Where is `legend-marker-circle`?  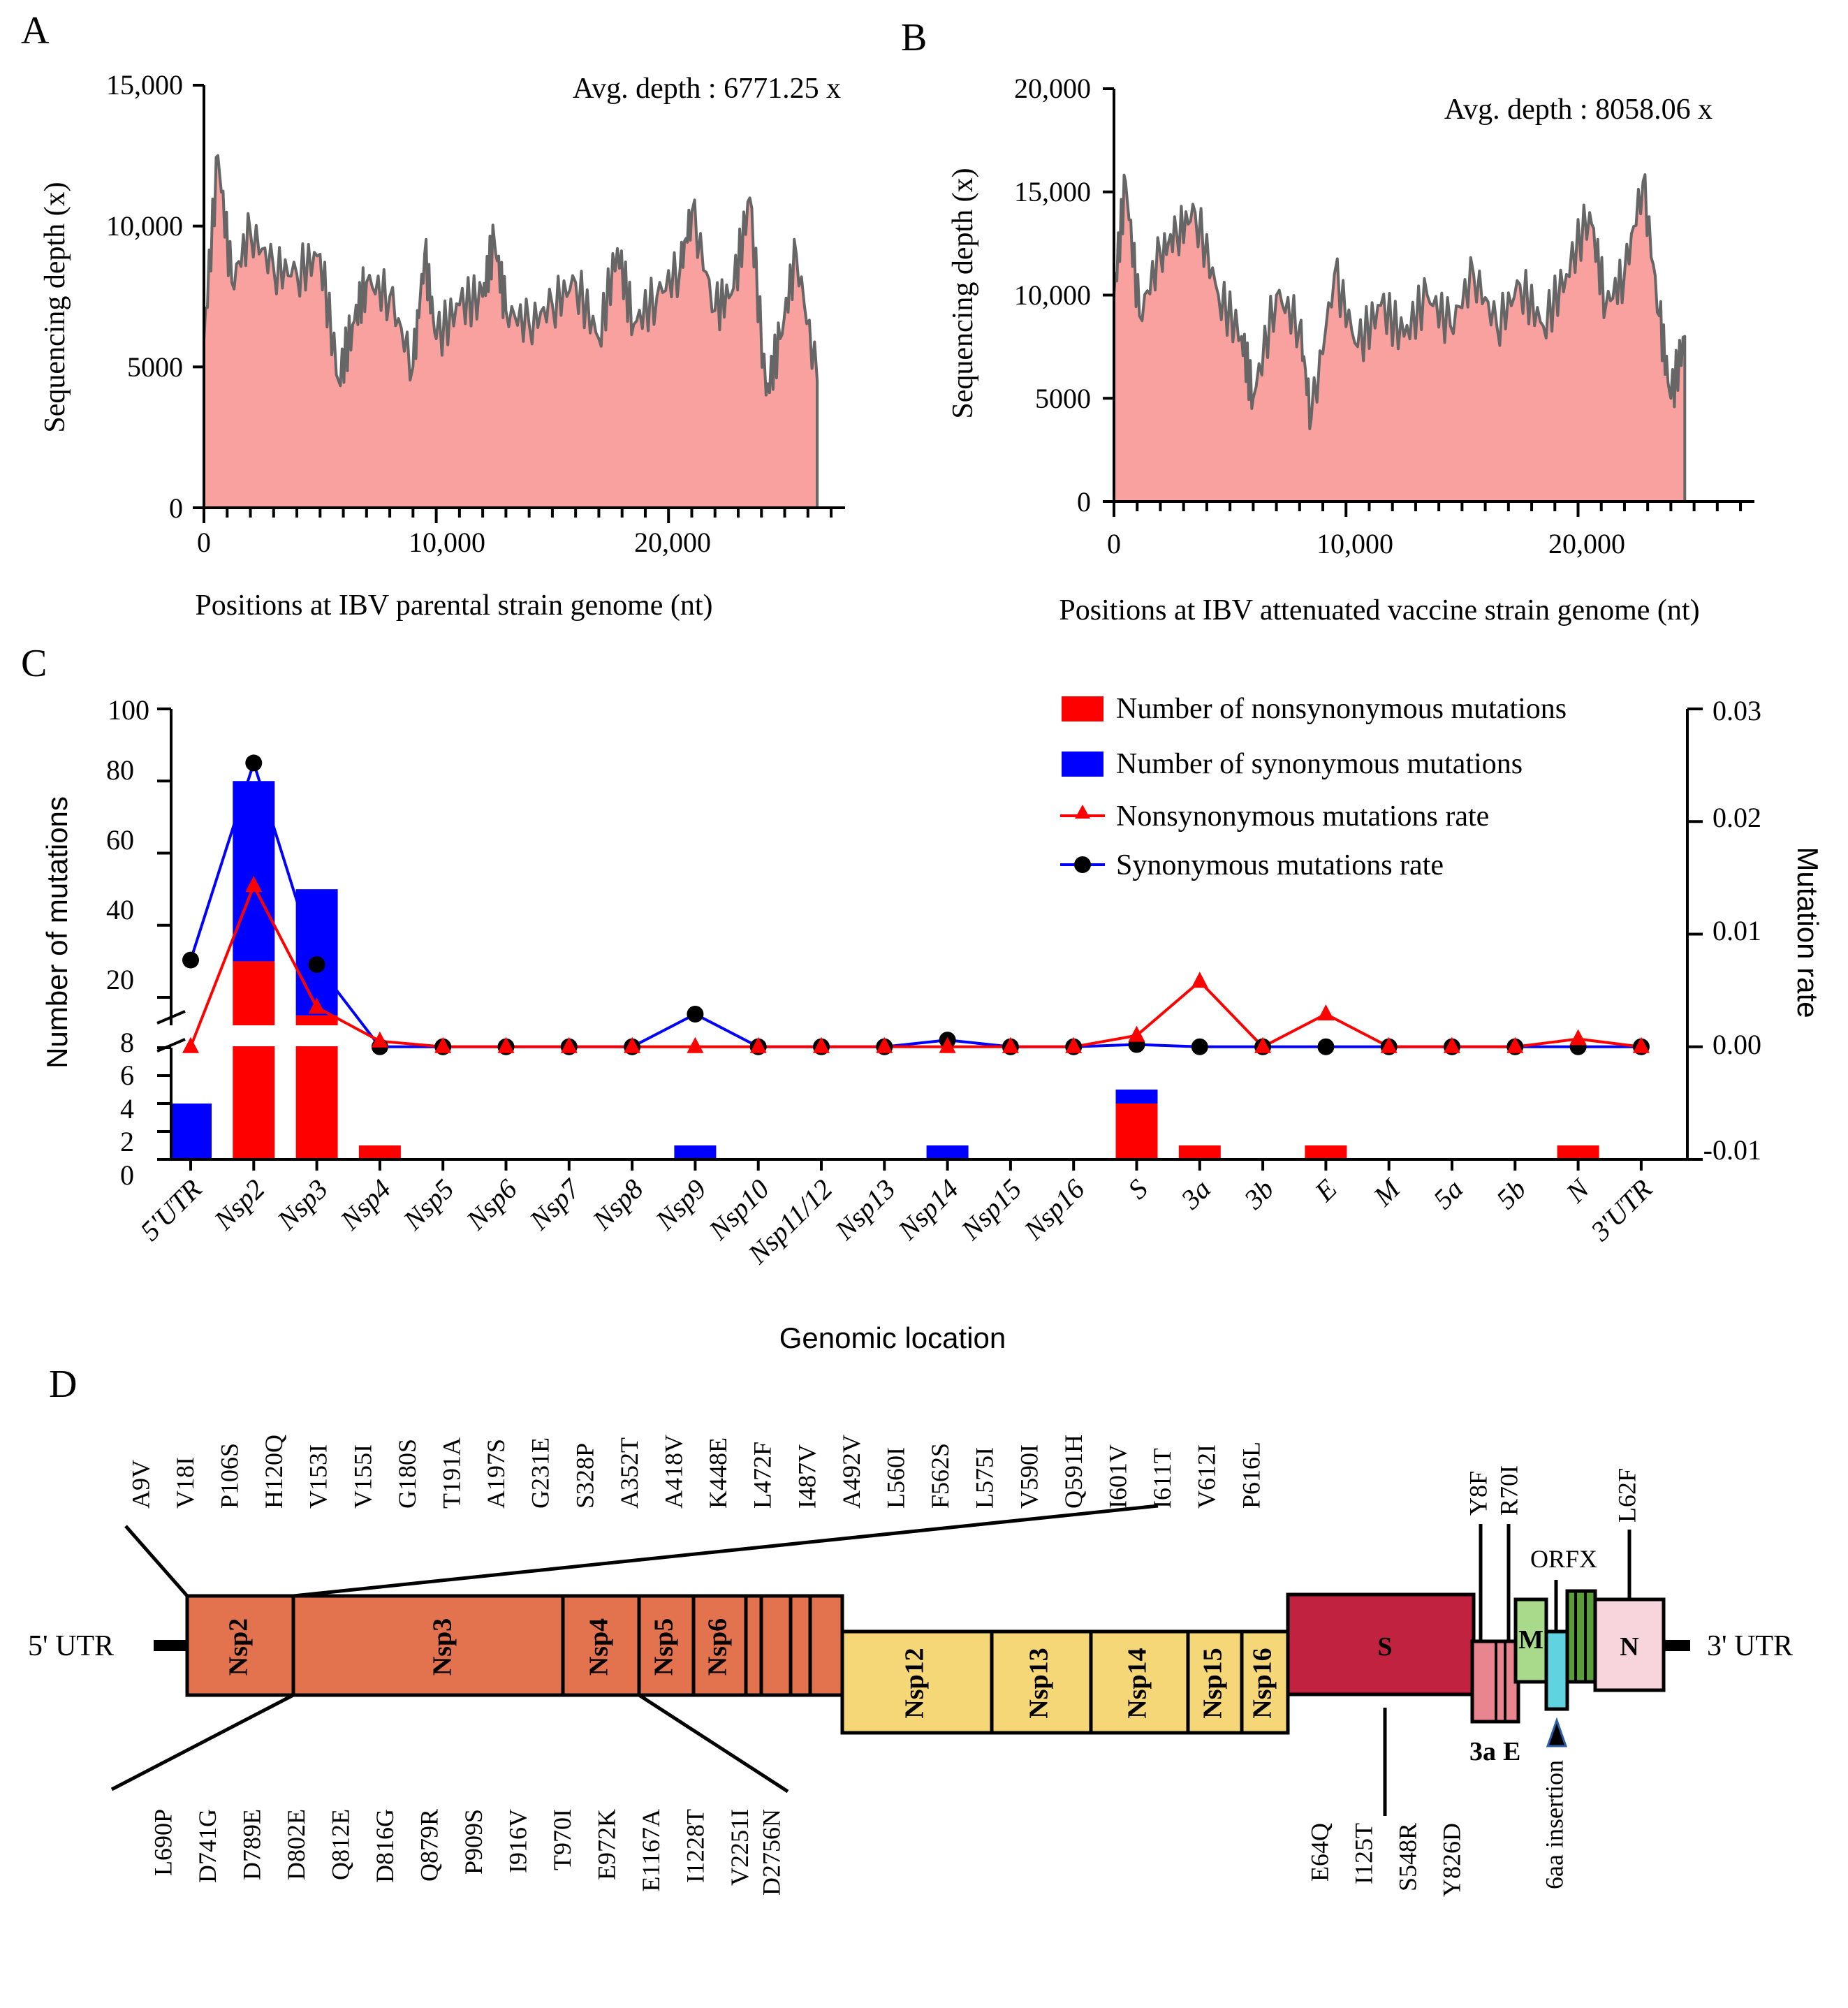
legend-marker-circle is located at coordinates (1082, 864).